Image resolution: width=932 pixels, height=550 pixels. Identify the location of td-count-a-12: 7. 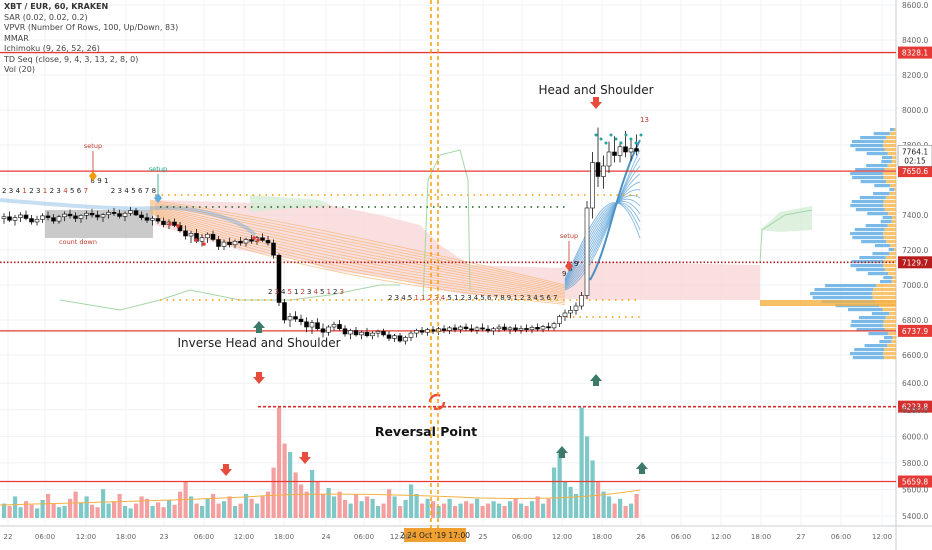
(86, 191).